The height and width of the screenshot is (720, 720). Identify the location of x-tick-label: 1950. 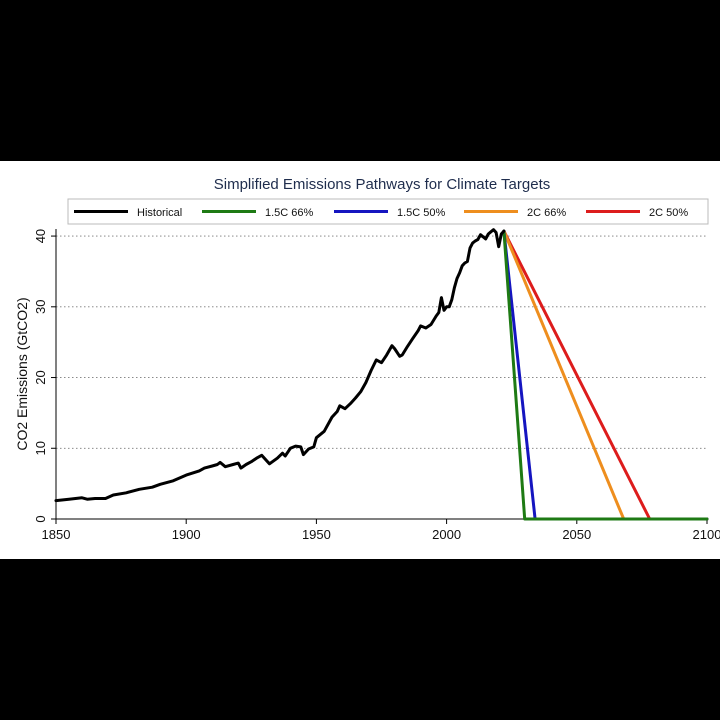
(316, 534).